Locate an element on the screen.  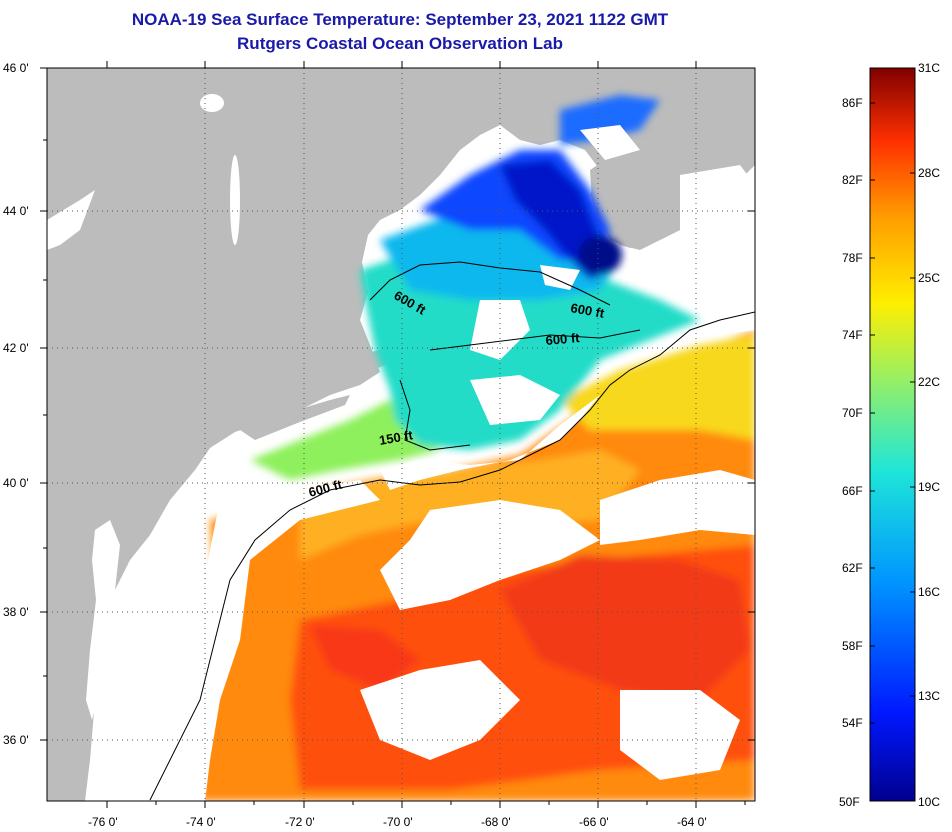
colorbar-label-f: 66F is located at coordinates (852, 491).